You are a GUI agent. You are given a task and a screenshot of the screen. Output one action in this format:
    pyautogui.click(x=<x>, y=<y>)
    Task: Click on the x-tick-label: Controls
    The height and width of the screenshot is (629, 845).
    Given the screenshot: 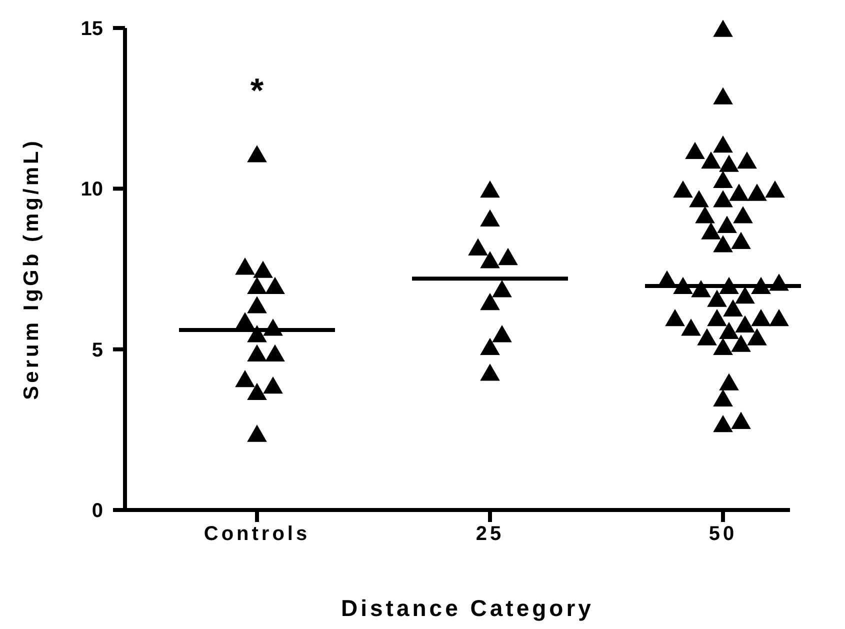 What is the action you would take?
    pyautogui.click(x=257, y=534)
    